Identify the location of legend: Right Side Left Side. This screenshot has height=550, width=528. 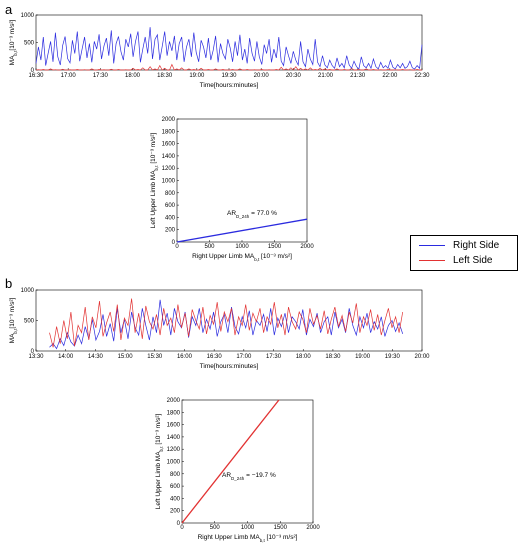
(464, 253).